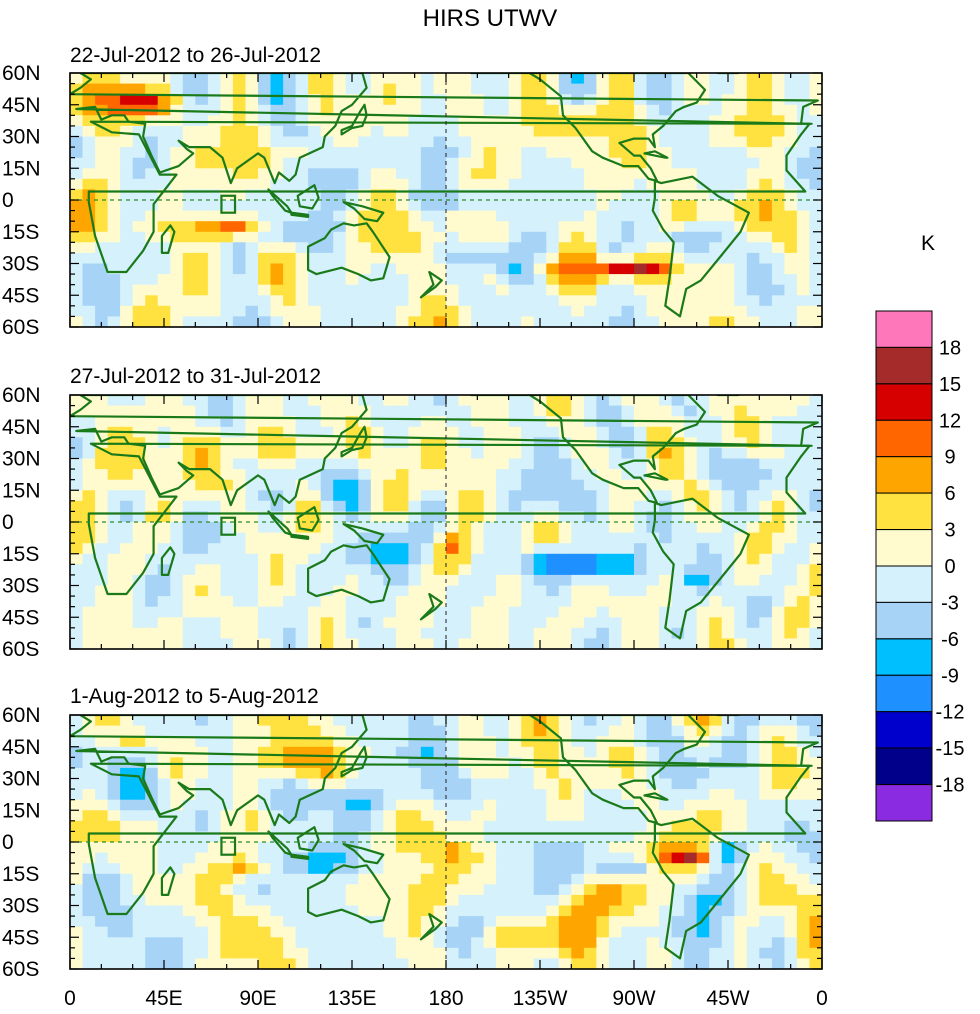  What do you see at coordinates (727, 998) in the screenshot?
I see `x-tick-label: 45W` at bounding box center [727, 998].